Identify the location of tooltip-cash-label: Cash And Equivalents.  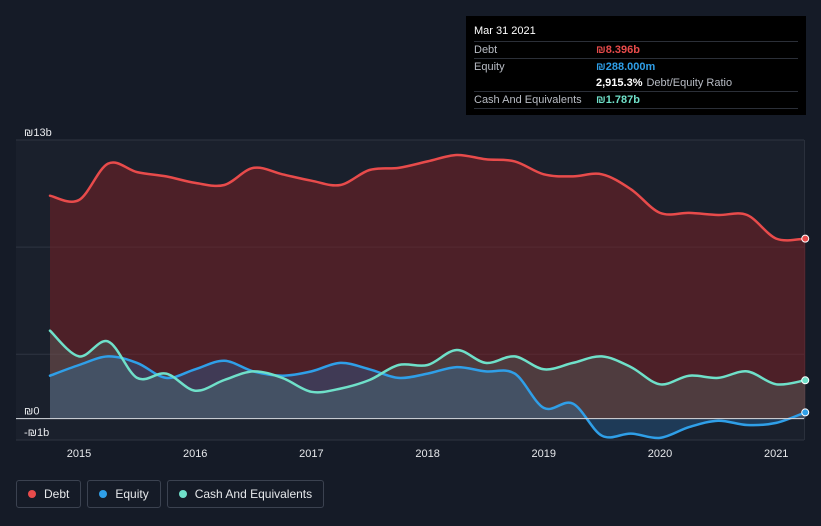
(528, 100).